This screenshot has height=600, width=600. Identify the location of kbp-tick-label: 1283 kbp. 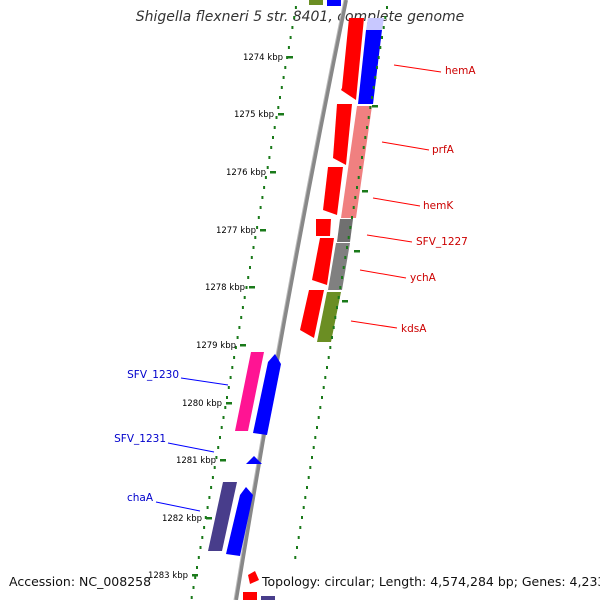
(168, 576).